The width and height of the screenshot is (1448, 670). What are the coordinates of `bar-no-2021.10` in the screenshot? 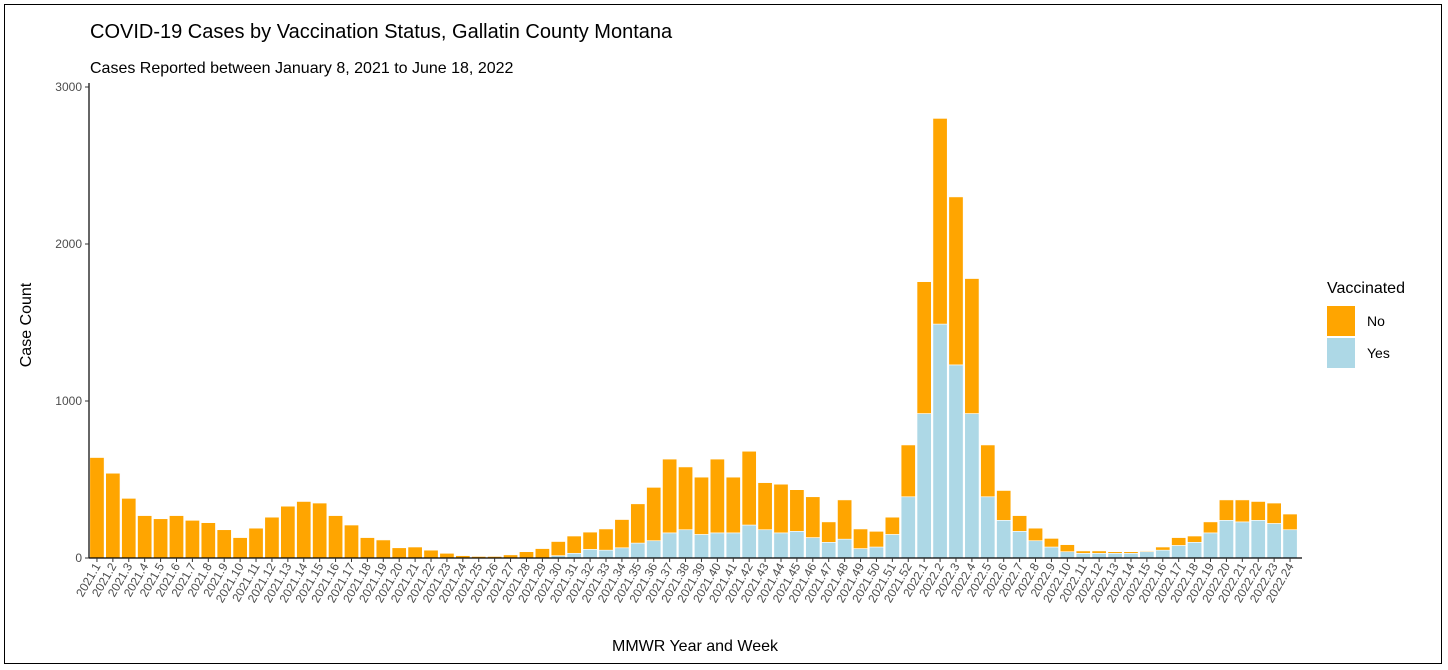 It's located at (240, 548).